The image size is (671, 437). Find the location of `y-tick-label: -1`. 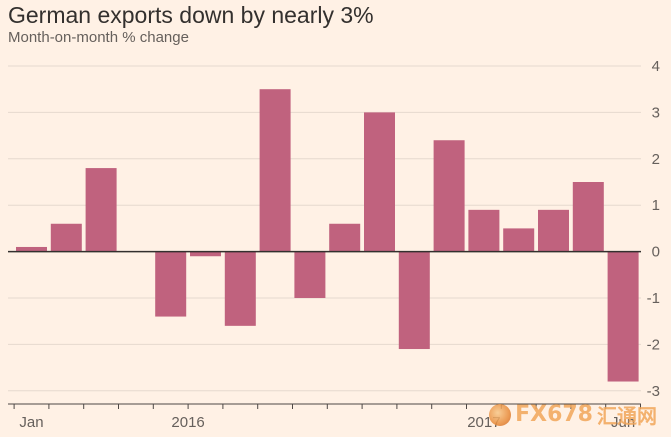

y-tick-label: -1 is located at coordinates (653, 298).